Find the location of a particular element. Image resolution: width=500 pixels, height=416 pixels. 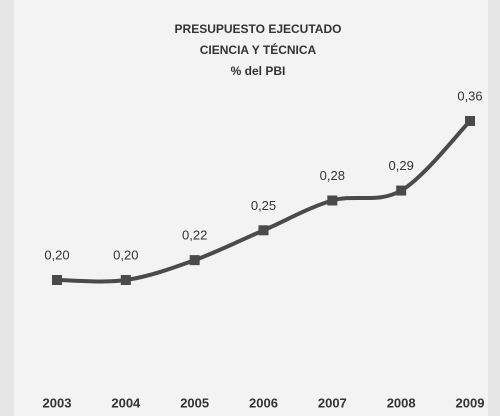

x-tick-label: 2005 is located at coordinates (194, 402).